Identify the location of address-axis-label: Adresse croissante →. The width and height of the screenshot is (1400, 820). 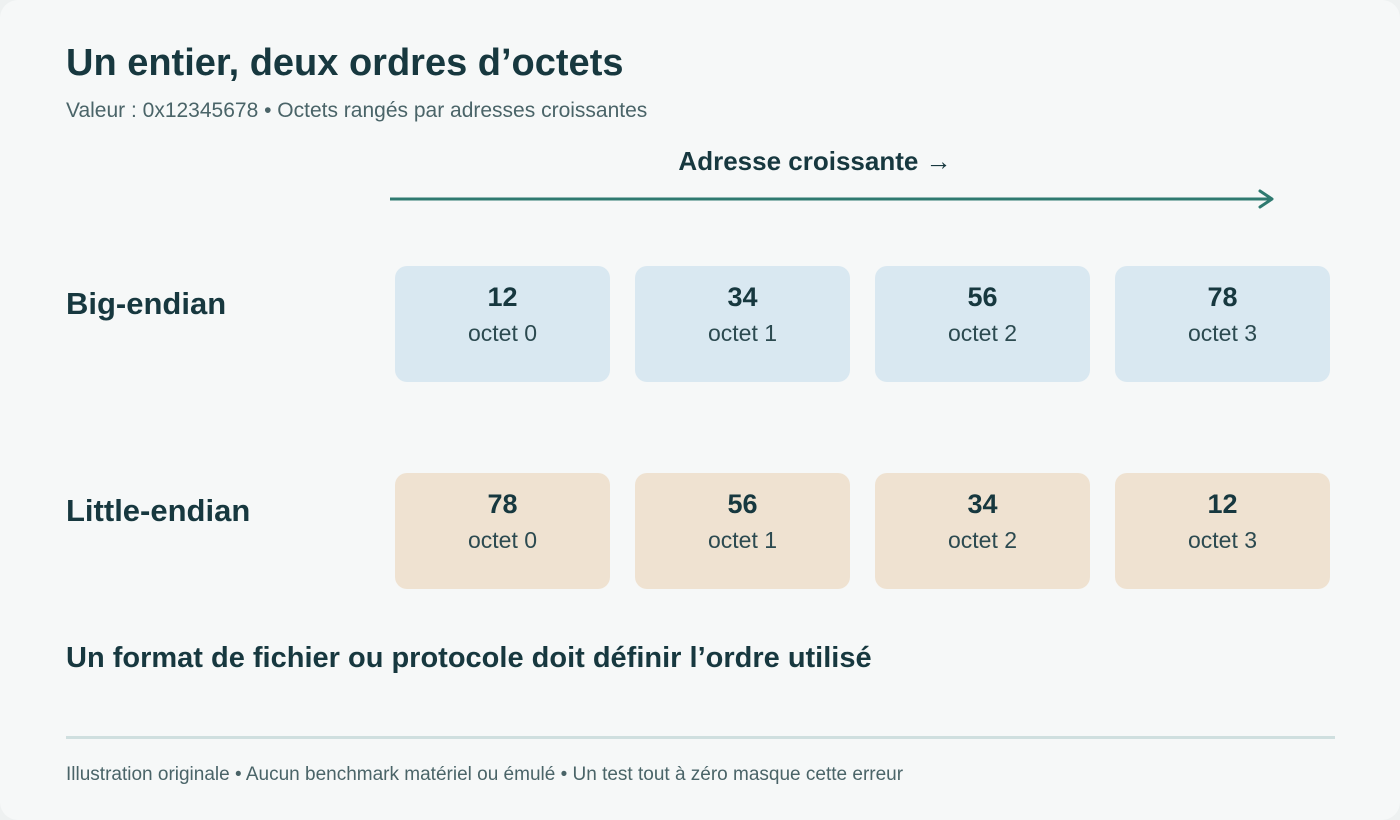
(815, 161).